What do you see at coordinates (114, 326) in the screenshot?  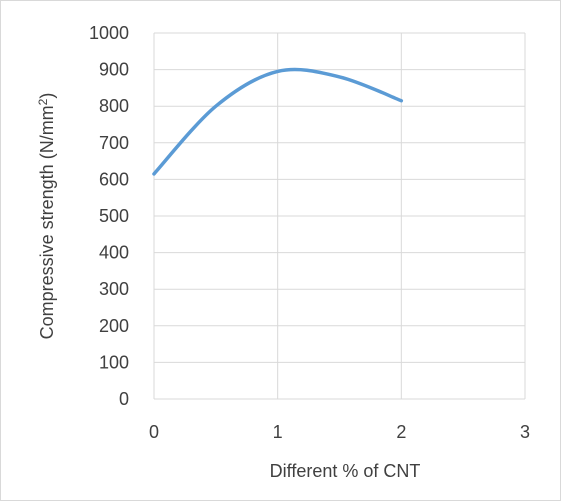 I see `y-tick-label-200: 200` at bounding box center [114, 326].